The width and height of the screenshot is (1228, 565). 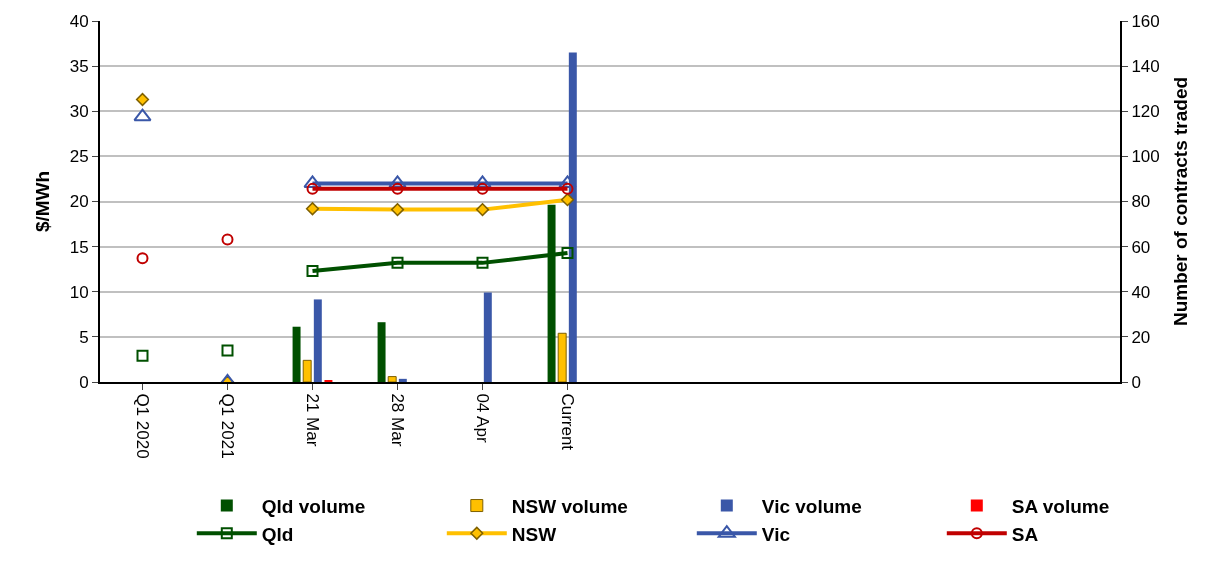 I want to click on x-tick-label: Q1 2021, so click(x=227, y=426).